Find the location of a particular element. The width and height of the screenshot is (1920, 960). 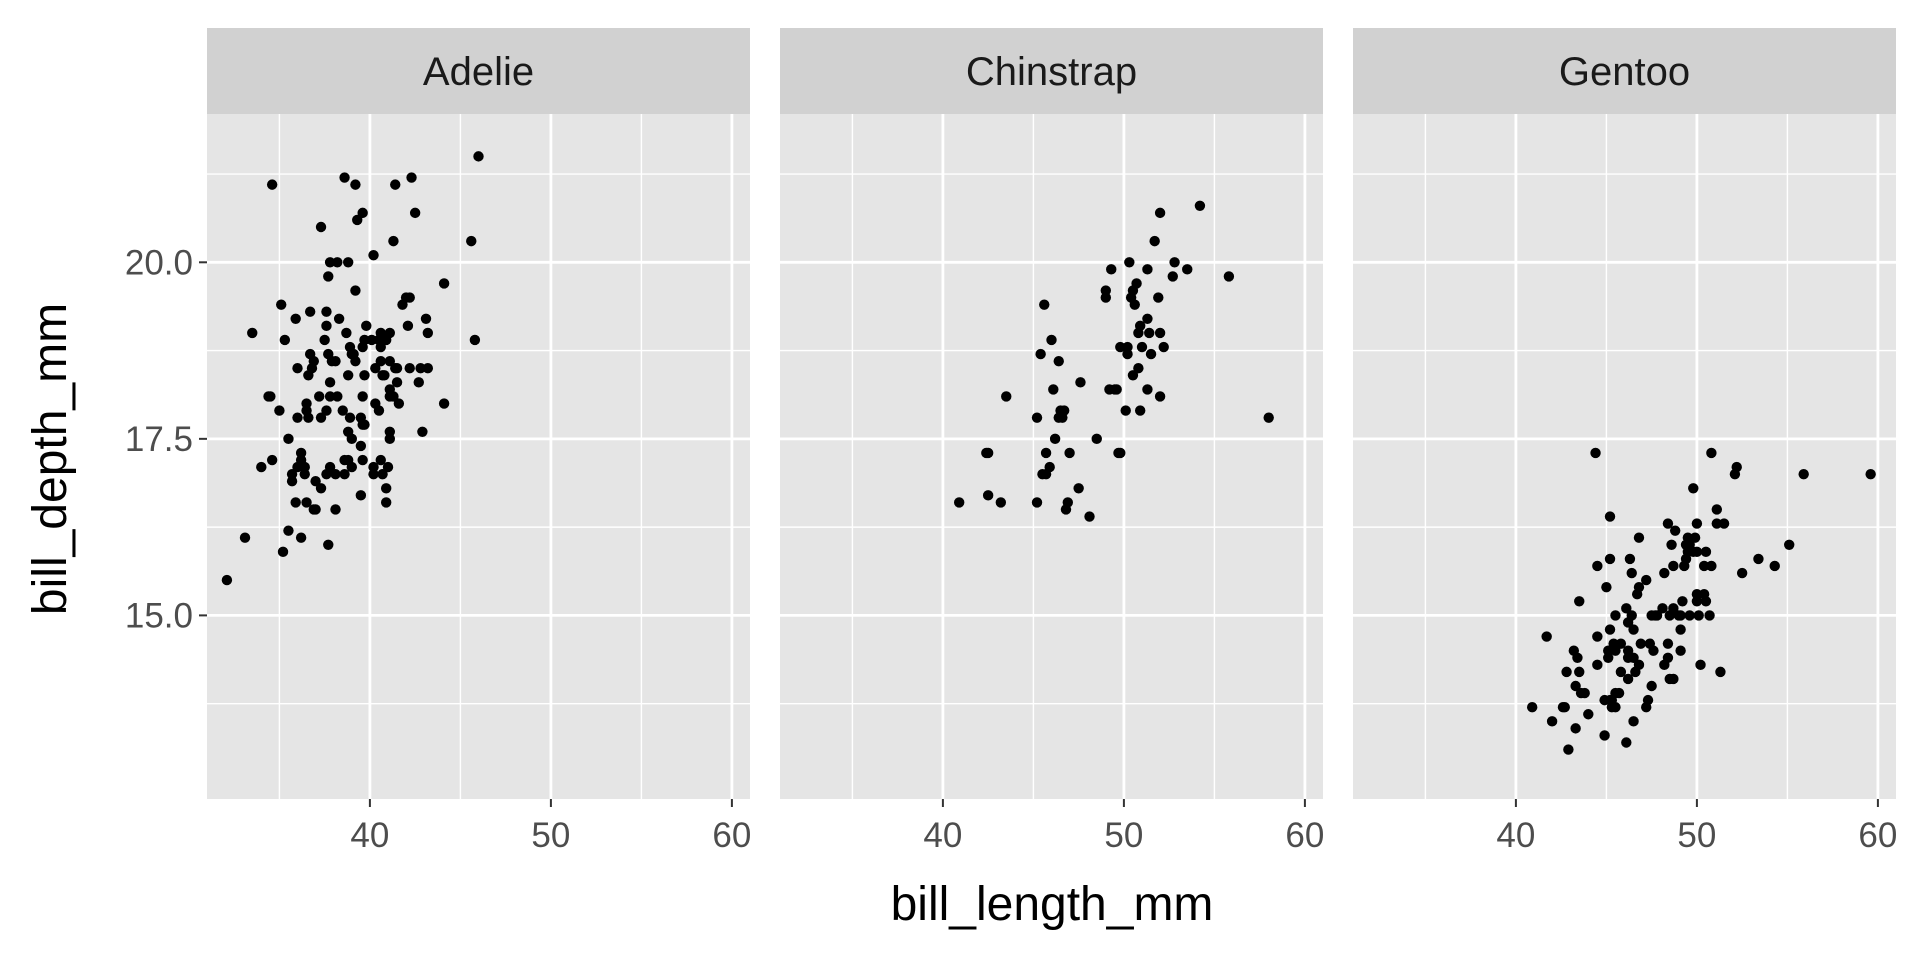

strip-chinstrap is located at coordinates (1051, 71).